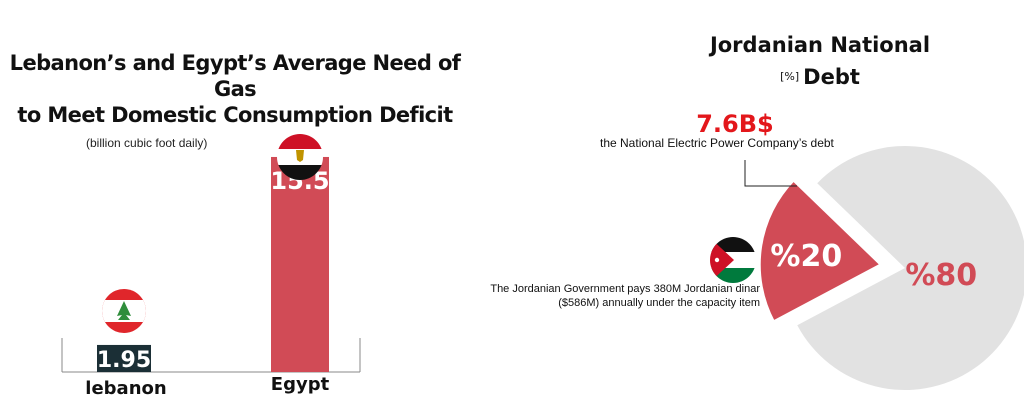 The width and height of the screenshot is (1024, 410). Describe the element at coordinates (806, 256) in the screenshot. I see `pie-value-label: %20` at that location.